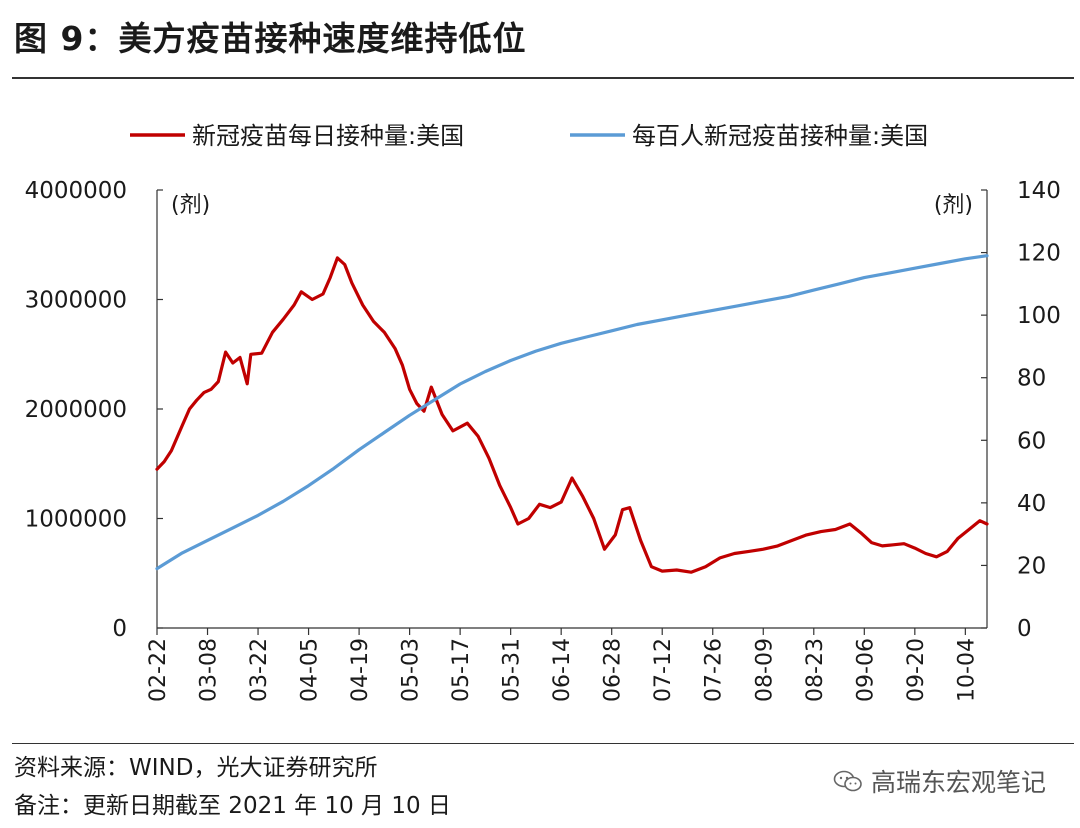 The height and width of the screenshot is (828, 1080). I want to click on legend-label-1: 新冠疫苗每日接种量:美国, so click(328, 136).